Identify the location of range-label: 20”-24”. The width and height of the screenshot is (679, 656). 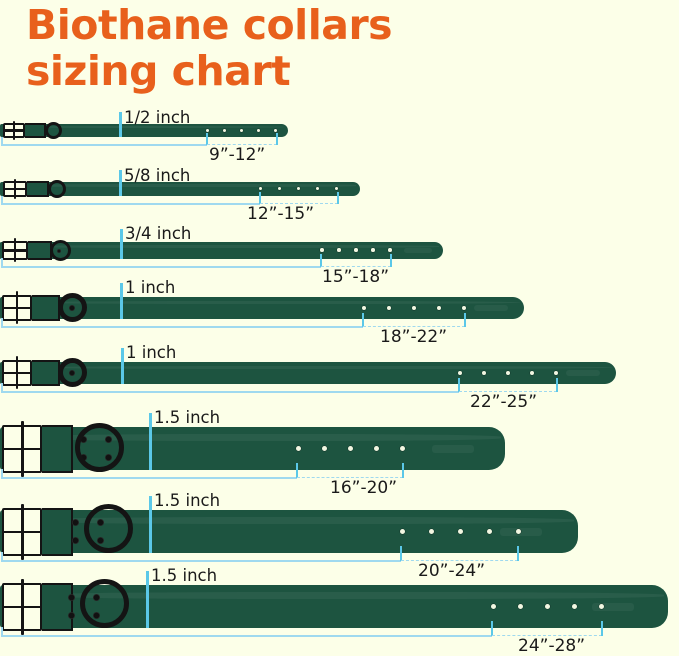
(452, 571).